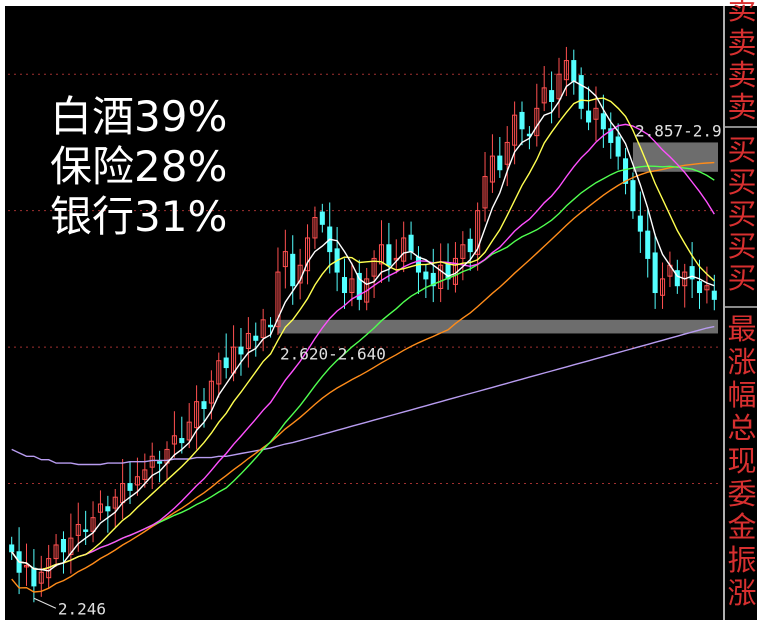 The image size is (757, 626). What do you see at coordinates (139, 216) in the screenshot?
I see `overlay-line-bank: 银行31%` at bounding box center [139, 216].